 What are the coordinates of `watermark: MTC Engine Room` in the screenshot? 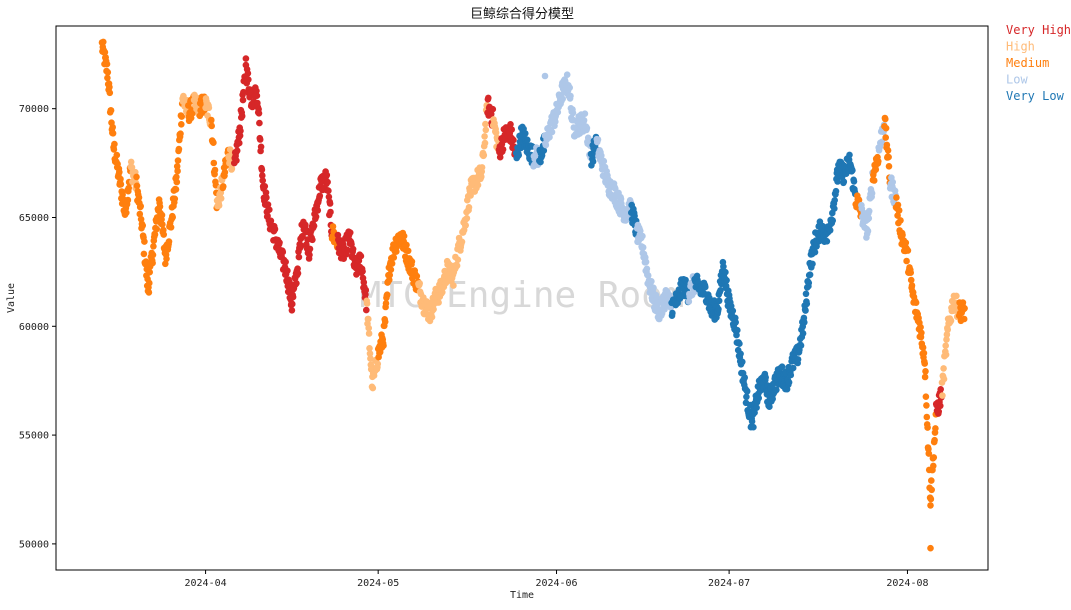 It's located at (521, 295).